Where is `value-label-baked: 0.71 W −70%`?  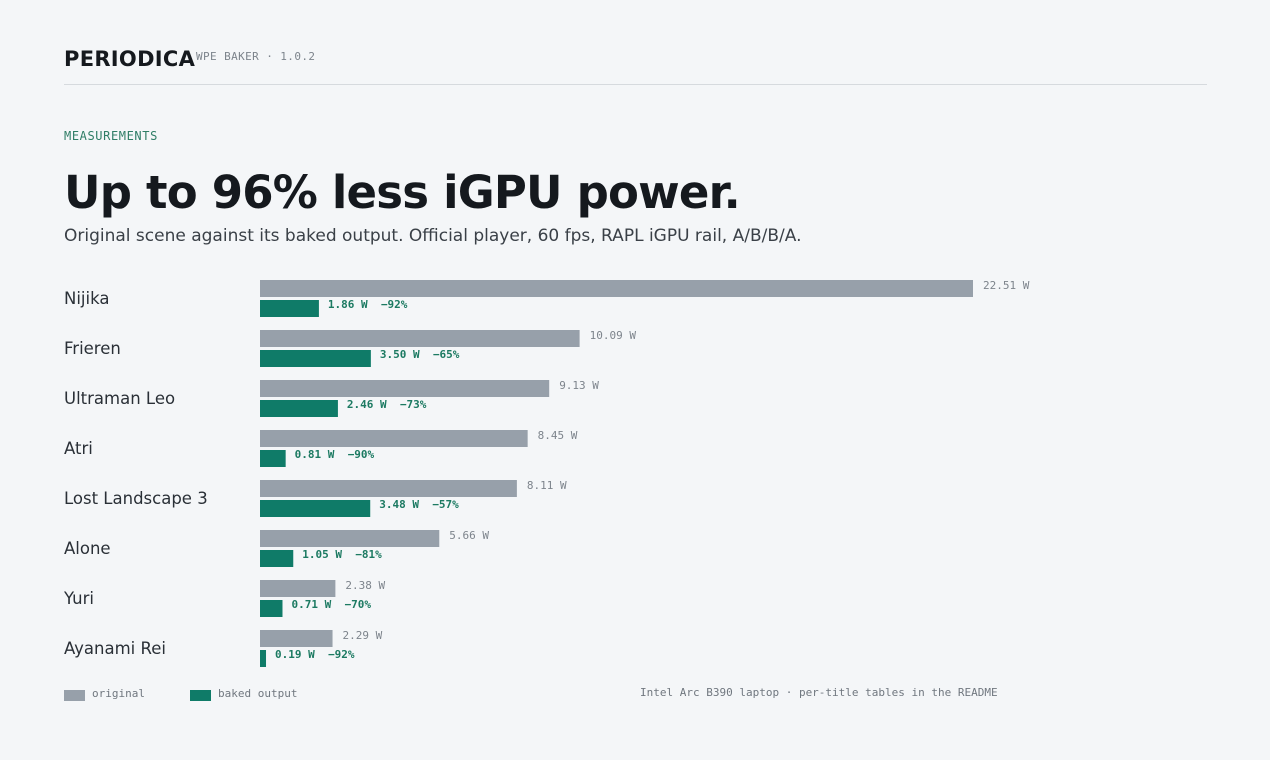
value-label-baked: 0.71 W −70% is located at coordinates (331, 604).